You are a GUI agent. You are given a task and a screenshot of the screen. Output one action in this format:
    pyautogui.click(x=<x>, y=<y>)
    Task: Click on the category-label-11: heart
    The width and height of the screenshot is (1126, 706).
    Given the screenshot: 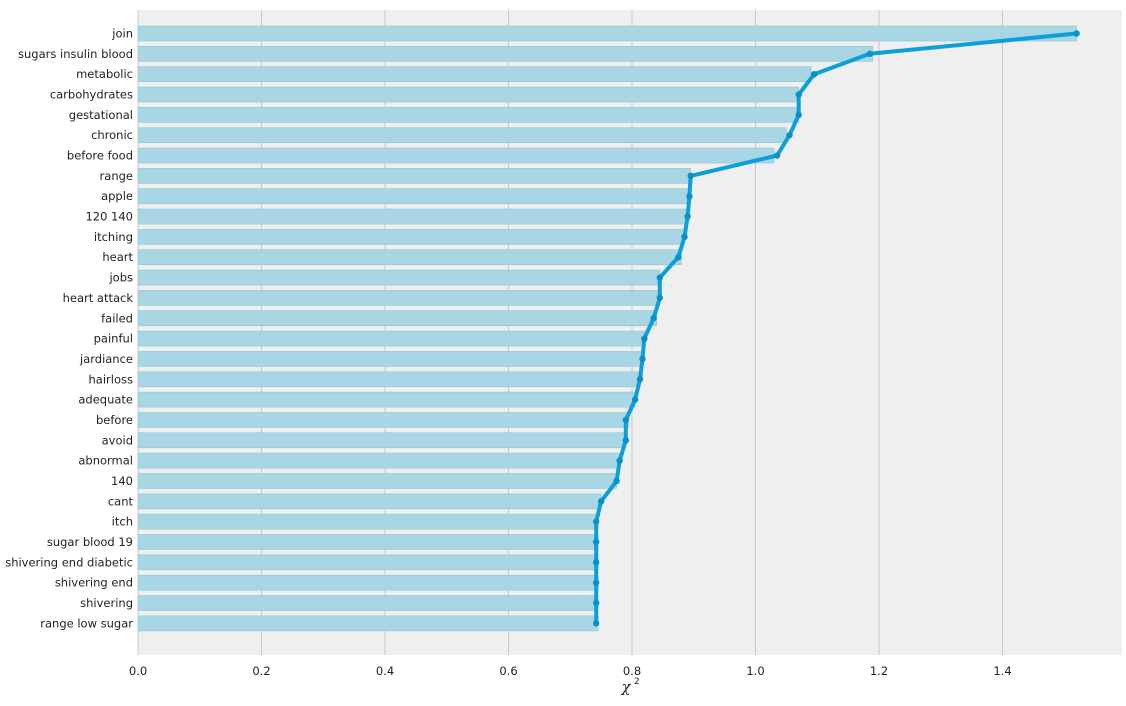 What is the action you would take?
    pyautogui.click(x=117, y=257)
    